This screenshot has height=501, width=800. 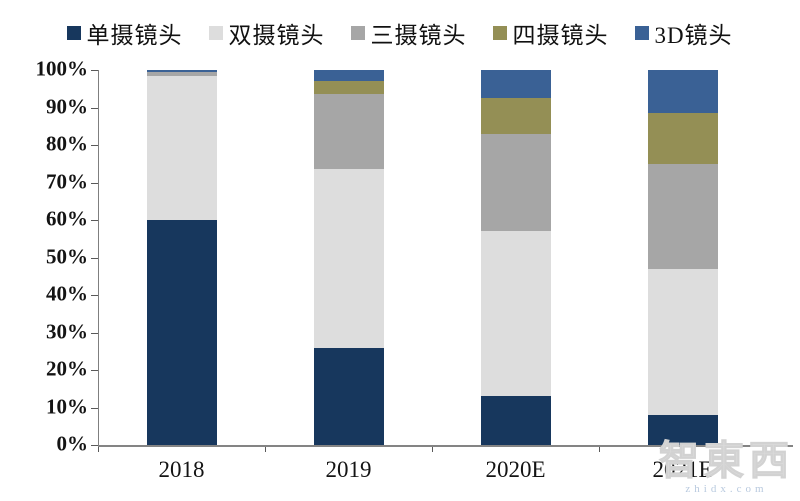 What do you see at coordinates (445, 446) in the screenshot?
I see `x-axis-baseline` at bounding box center [445, 446].